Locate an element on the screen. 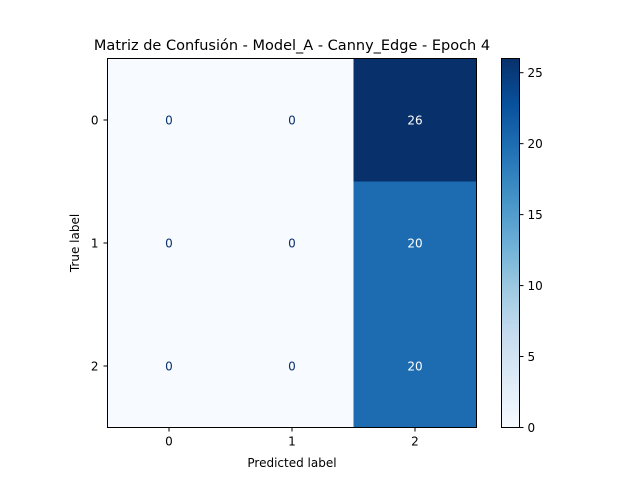 Image resolution: width=640 pixels, height=480 pixels. colorbar-ticks: 0 5 10 15 20 25 is located at coordinates (531, 250).